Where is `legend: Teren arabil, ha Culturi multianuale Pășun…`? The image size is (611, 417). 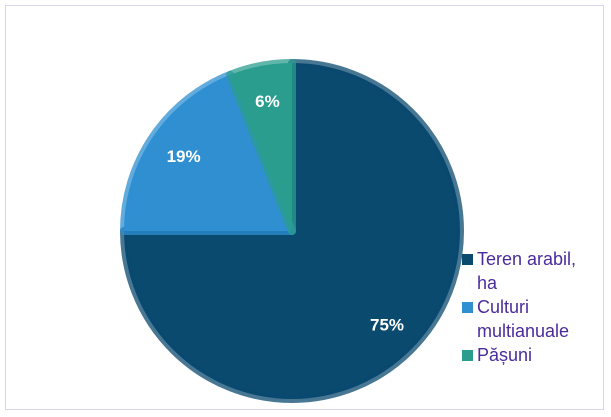
legend: Teren arabil, ha Culturi multianuale Pășun… is located at coordinates (529, 307).